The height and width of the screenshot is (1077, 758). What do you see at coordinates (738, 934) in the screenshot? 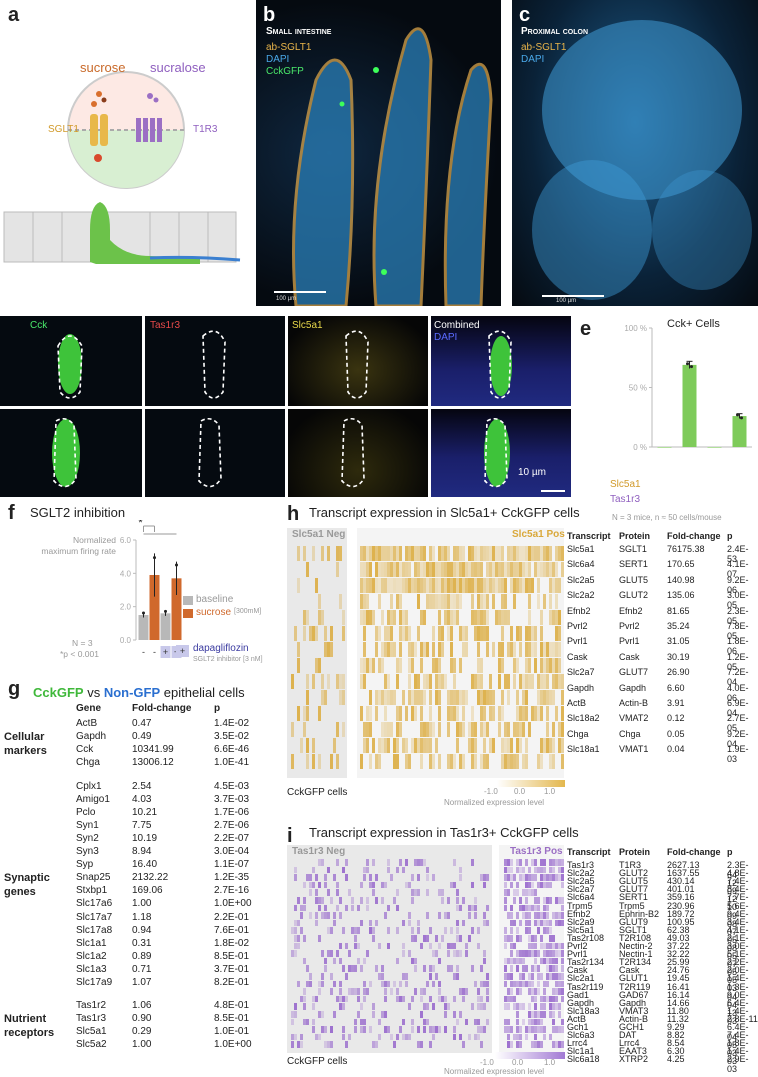
I see `p-value: 4.1E-05` at bounding box center [738, 934].